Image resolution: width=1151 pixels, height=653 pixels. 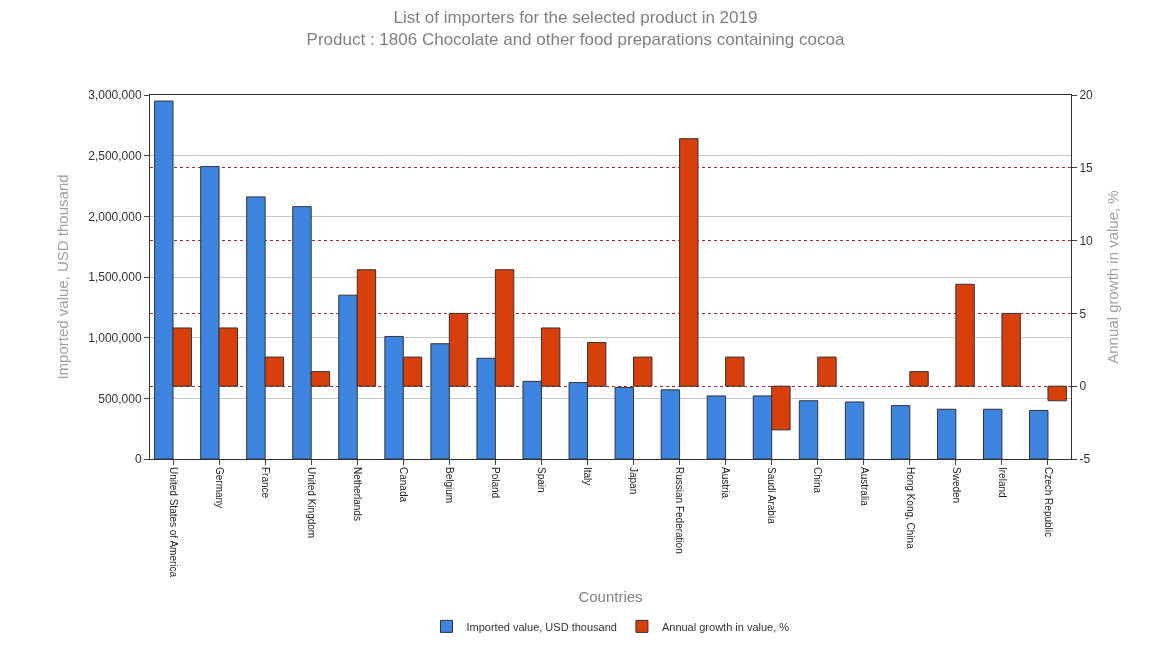 What do you see at coordinates (1002, 482) in the screenshot?
I see `x-tick-label: Ireland` at bounding box center [1002, 482].